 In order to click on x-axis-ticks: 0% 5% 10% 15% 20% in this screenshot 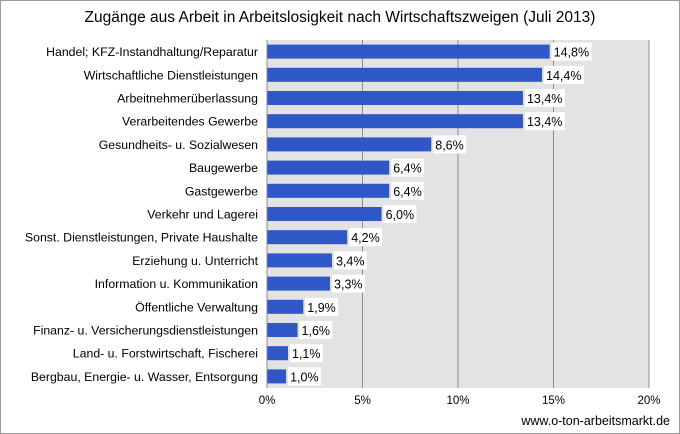, I will do `click(460, 401)`.